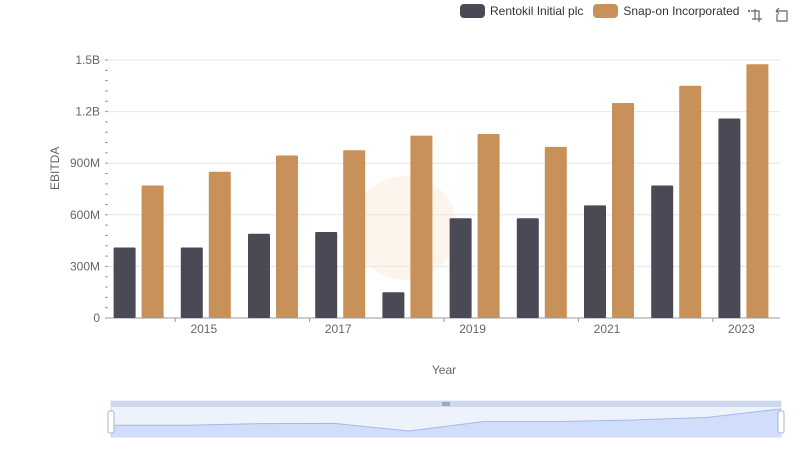 The height and width of the screenshot is (461, 800). Describe the element at coordinates (444, 370) in the screenshot. I see `x-axis-title: Year` at that location.